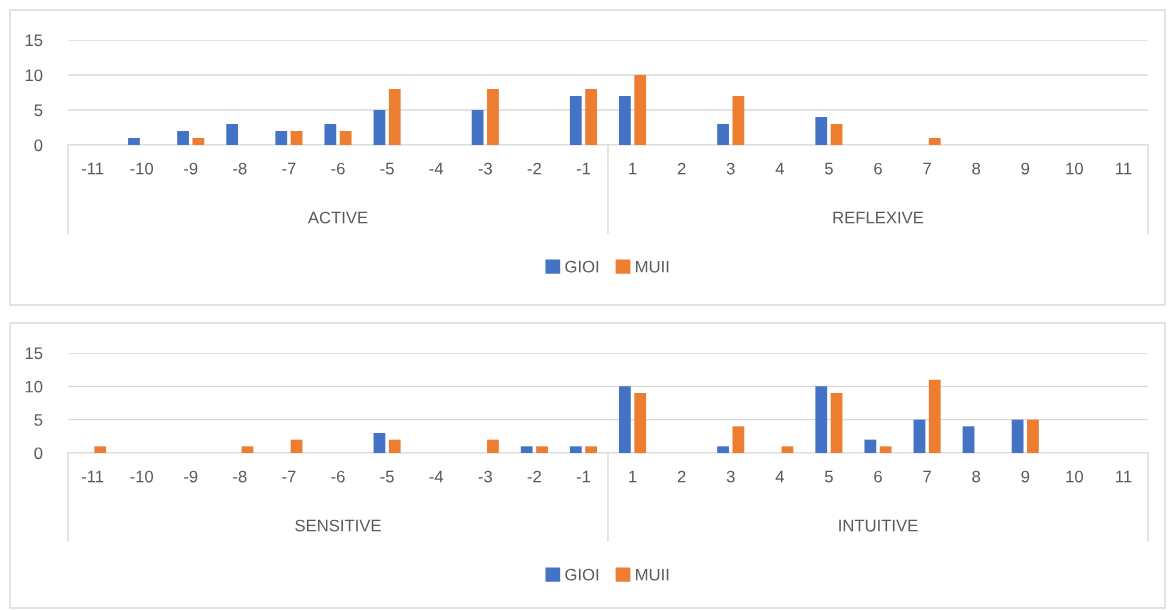 The image size is (1175, 610). Describe the element at coordinates (337, 217) in the screenshot. I see `text: ACTIVE` at that location.